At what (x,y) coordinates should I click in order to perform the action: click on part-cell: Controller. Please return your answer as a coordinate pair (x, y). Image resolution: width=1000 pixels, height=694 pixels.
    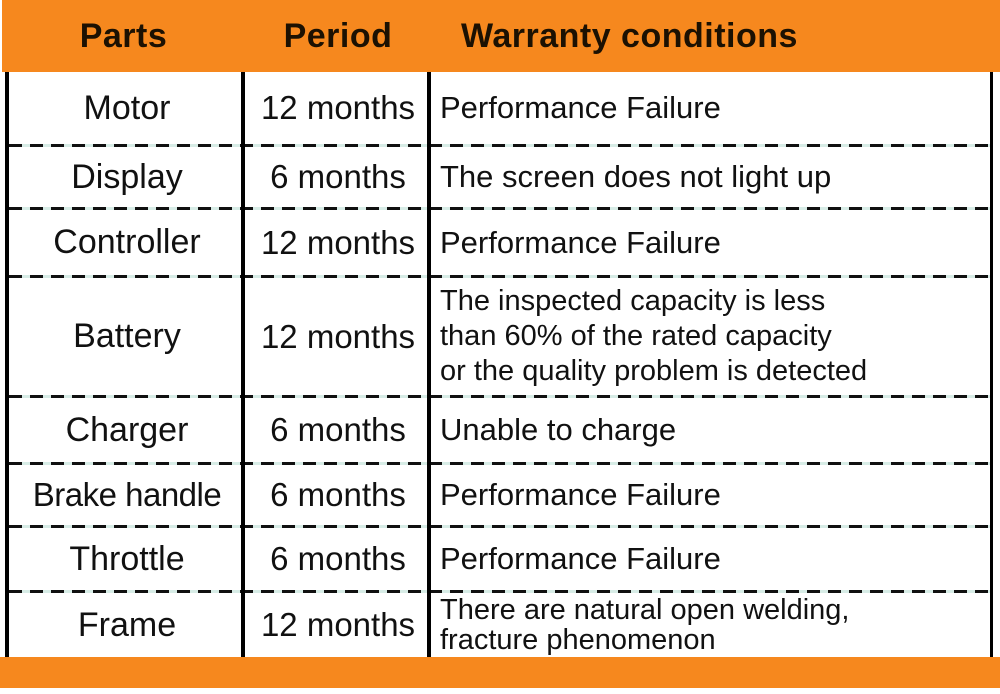
    Looking at the image, I should click on (127, 242).